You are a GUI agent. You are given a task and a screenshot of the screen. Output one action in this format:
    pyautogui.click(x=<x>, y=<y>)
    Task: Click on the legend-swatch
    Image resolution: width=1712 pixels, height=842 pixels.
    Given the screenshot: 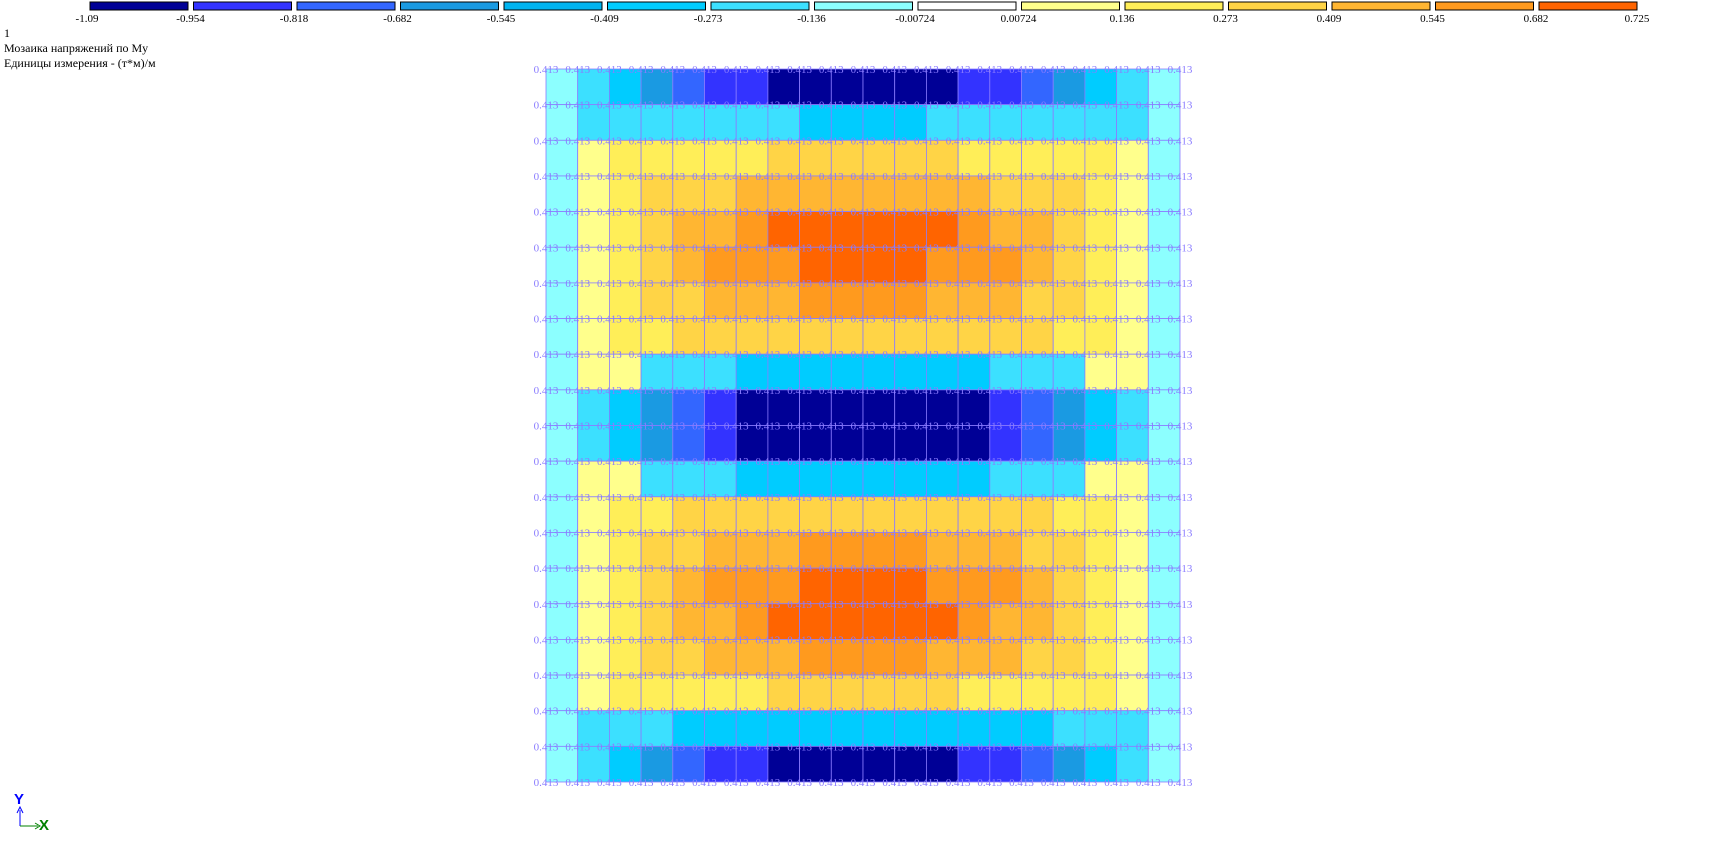 What is the action you would take?
    pyautogui.click(x=863, y=6)
    